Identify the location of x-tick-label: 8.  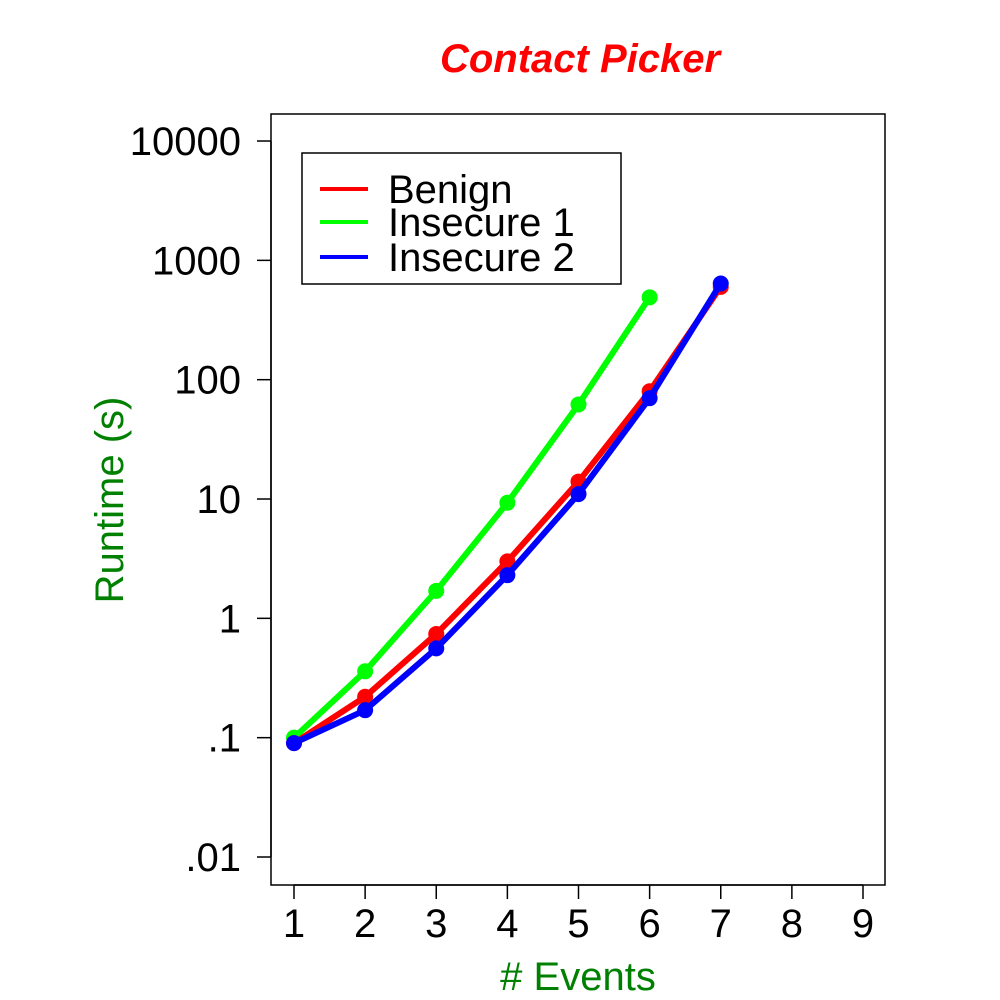
(792, 924).